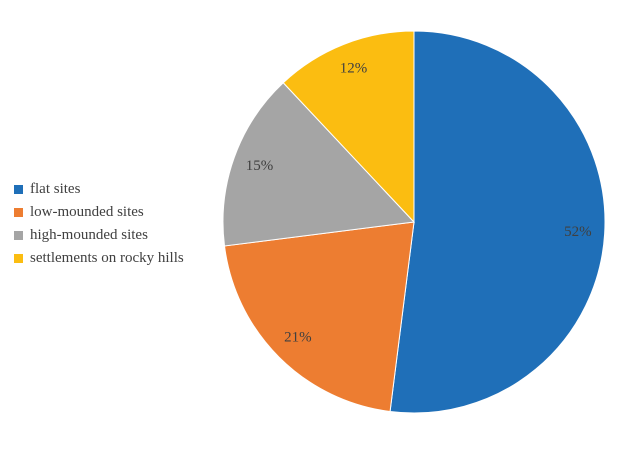  I want to click on legend-label: flat sites, so click(55, 189).